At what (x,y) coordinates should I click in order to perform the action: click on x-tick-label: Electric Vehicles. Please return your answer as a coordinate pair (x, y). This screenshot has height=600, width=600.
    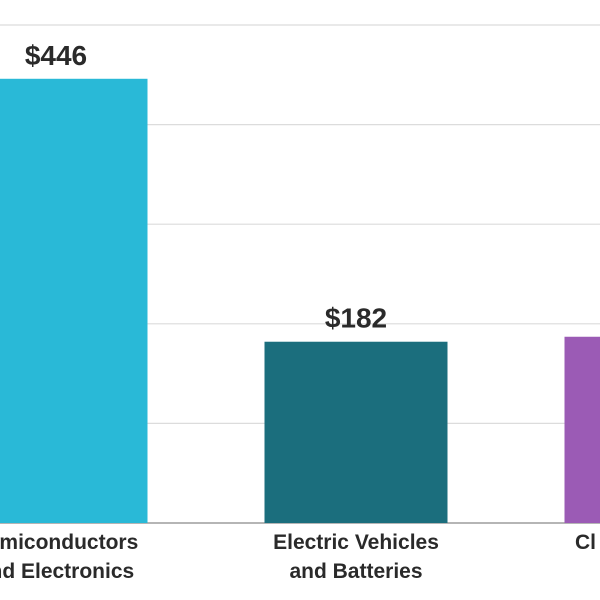
    Looking at the image, I should click on (356, 542).